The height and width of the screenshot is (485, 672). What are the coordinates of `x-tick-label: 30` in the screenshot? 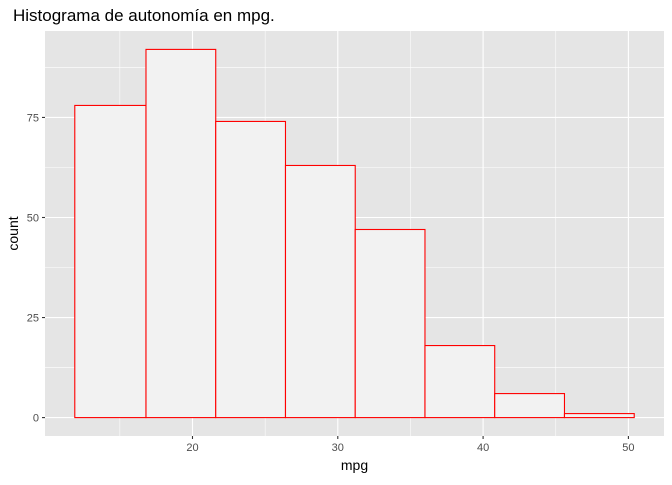 It's located at (338, 448).